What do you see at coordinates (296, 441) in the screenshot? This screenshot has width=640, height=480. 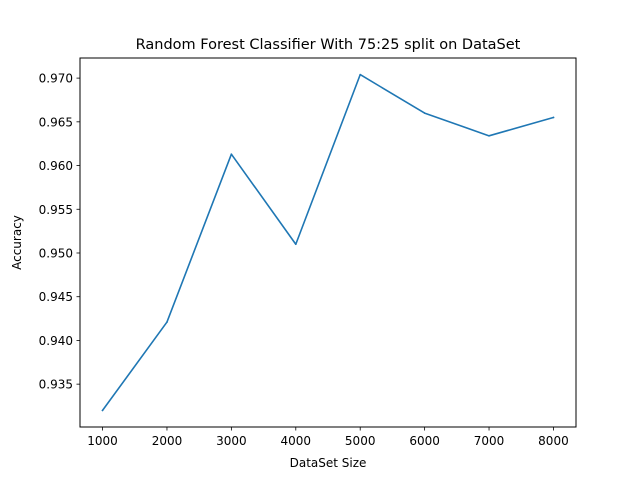 I see `x-tick-label: 4000` at bounding box center [296, 441].